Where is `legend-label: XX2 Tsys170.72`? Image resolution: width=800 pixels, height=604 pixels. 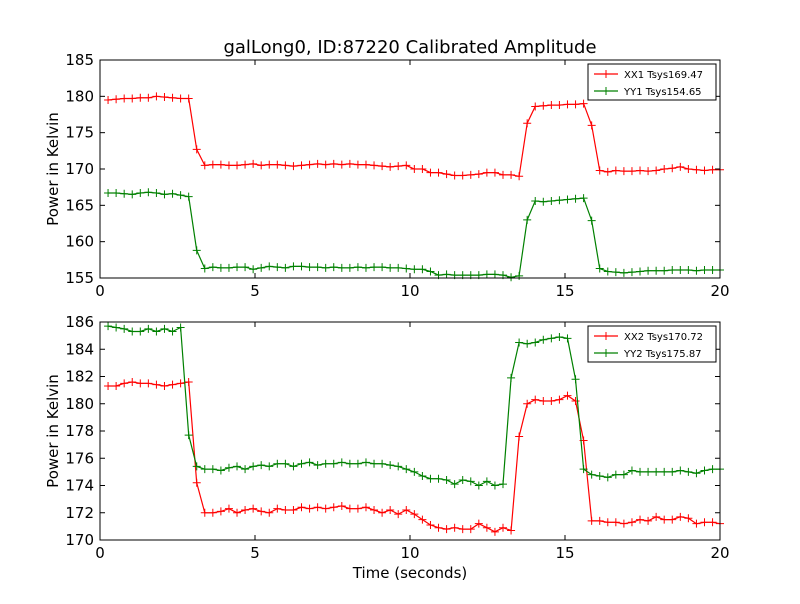
legend-label: XX2 Tsys170.72 is located at coordinates (663, 337).